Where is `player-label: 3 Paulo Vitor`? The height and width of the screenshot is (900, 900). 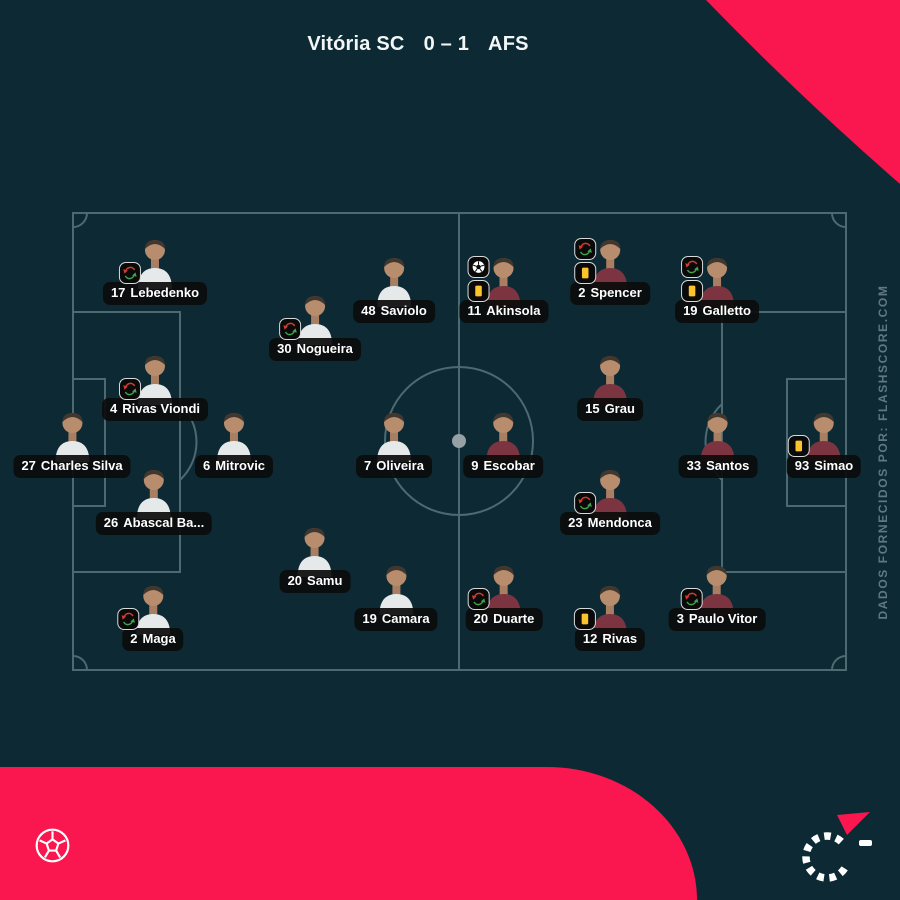
player-label: 3 Paulo Vitor is located at coordinates (717, 619).